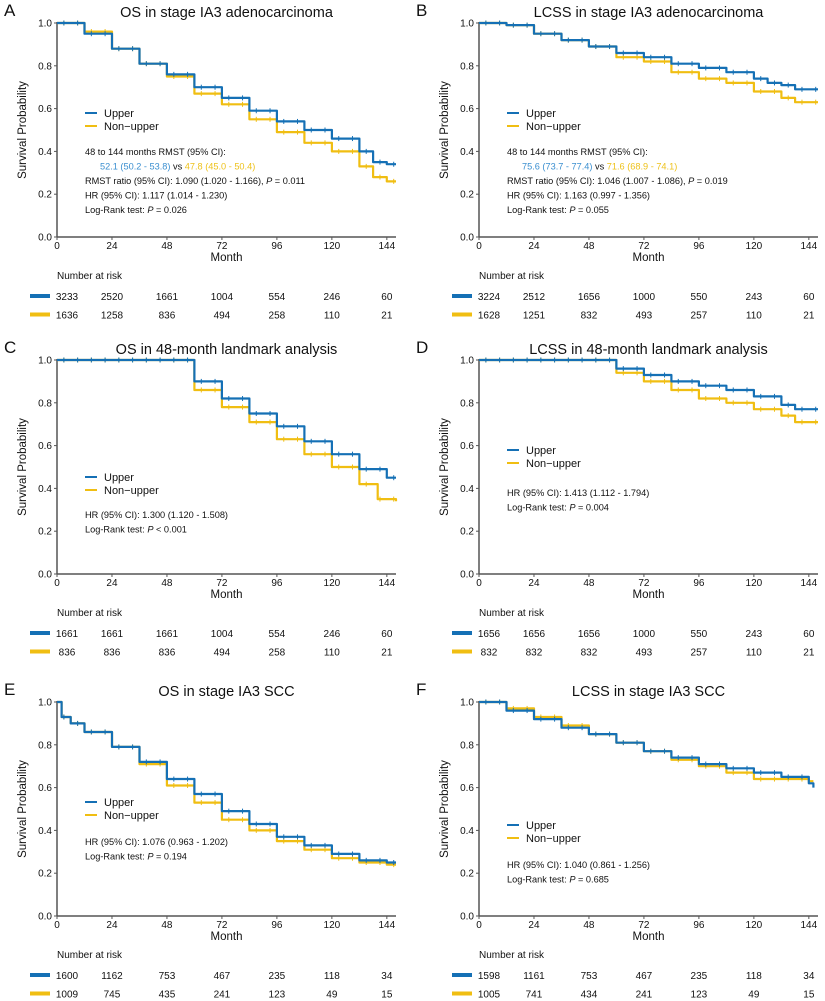 The image size is (825, 1001). I want to click on annotation-line: Log-Rank test: P = 0.685, so click(558, 880).